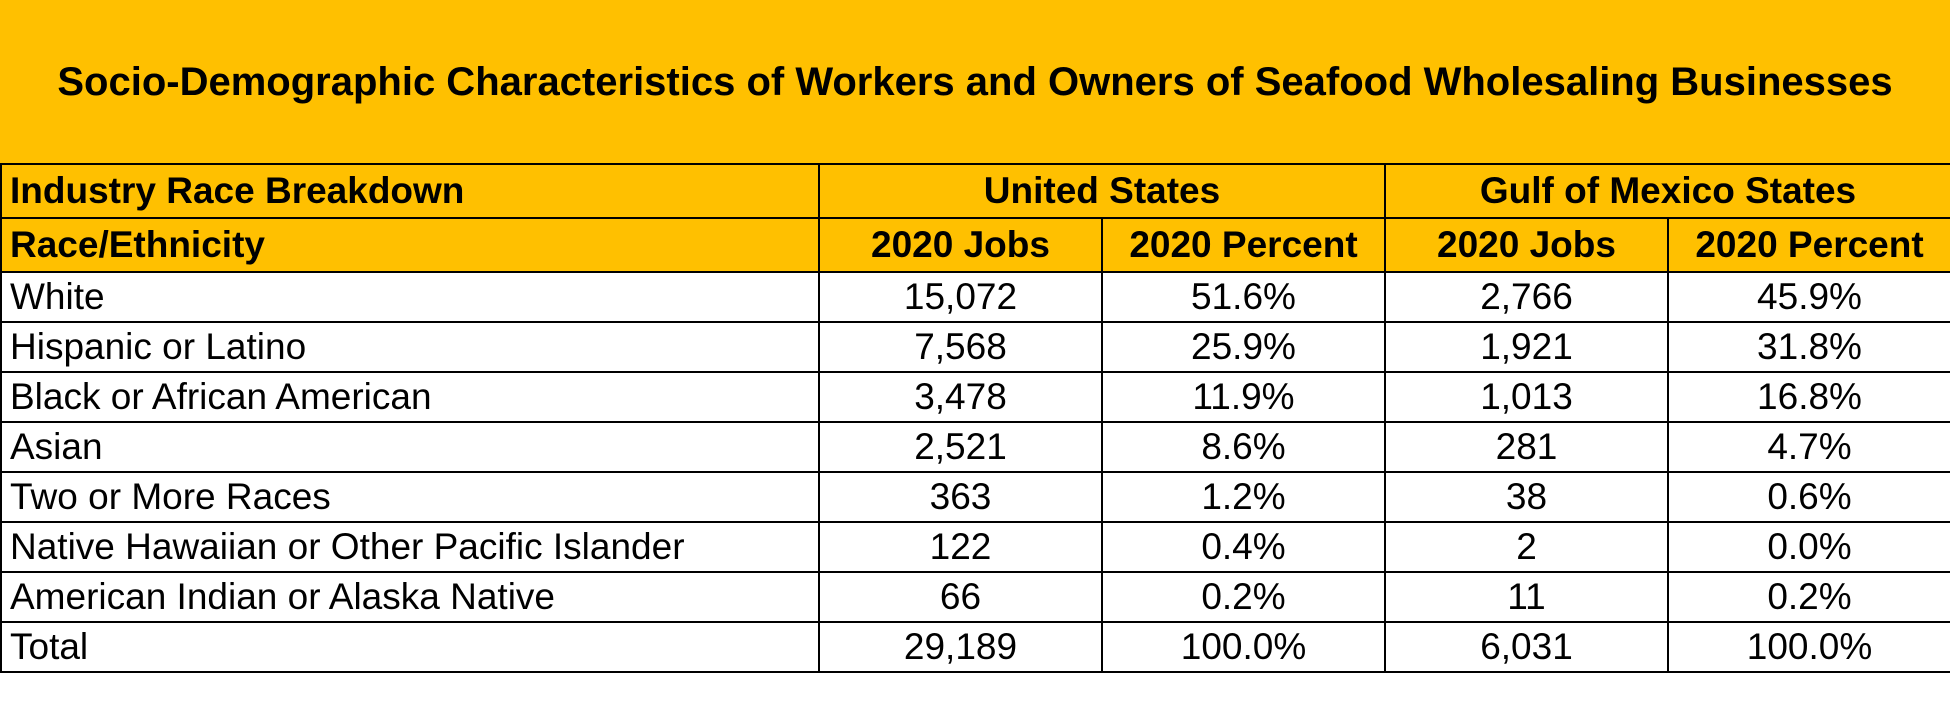  Describe the element at coordinates (410, 347) in the screenshot. I see `cell-race: Hispanic or Latino` at that location.